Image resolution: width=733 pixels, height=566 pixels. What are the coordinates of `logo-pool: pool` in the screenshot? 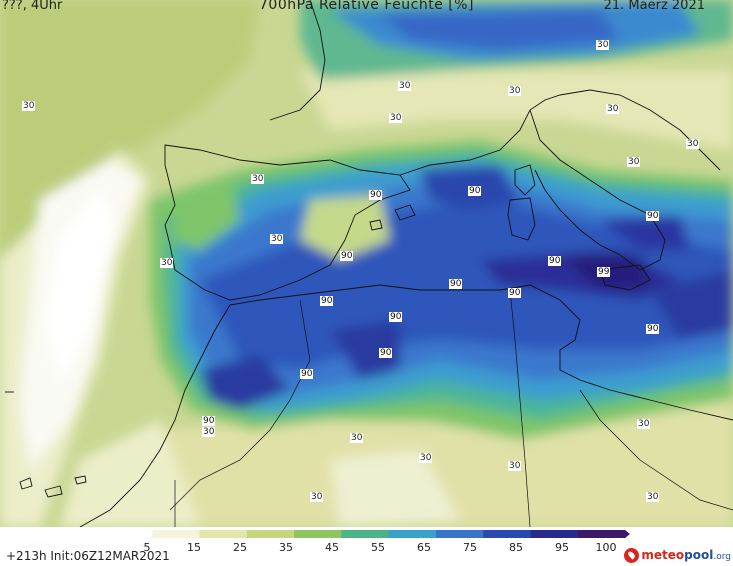 It's located at (699, 555).